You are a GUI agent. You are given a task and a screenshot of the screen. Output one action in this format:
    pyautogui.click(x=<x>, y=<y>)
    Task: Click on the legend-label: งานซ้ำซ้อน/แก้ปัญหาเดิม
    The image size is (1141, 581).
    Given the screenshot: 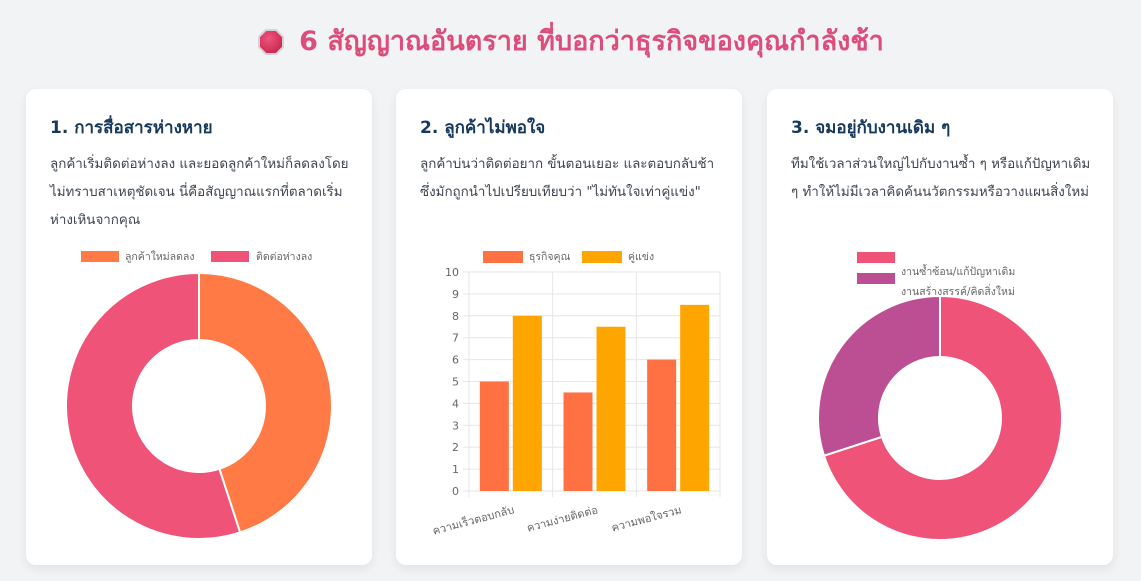 What is the action you would take?
    pyautogui.click(x=958, y=271)
    